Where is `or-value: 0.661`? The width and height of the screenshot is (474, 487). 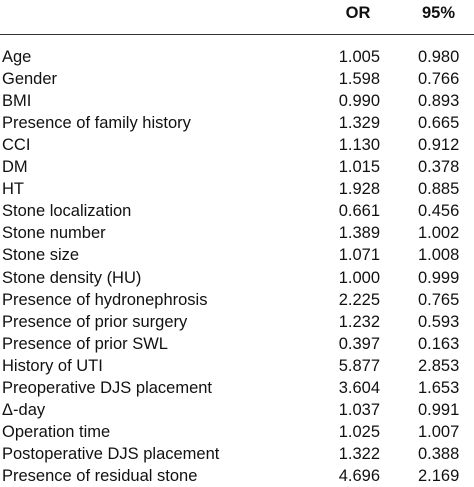
or-value: 0.661 is located at coordinates (359, 211).